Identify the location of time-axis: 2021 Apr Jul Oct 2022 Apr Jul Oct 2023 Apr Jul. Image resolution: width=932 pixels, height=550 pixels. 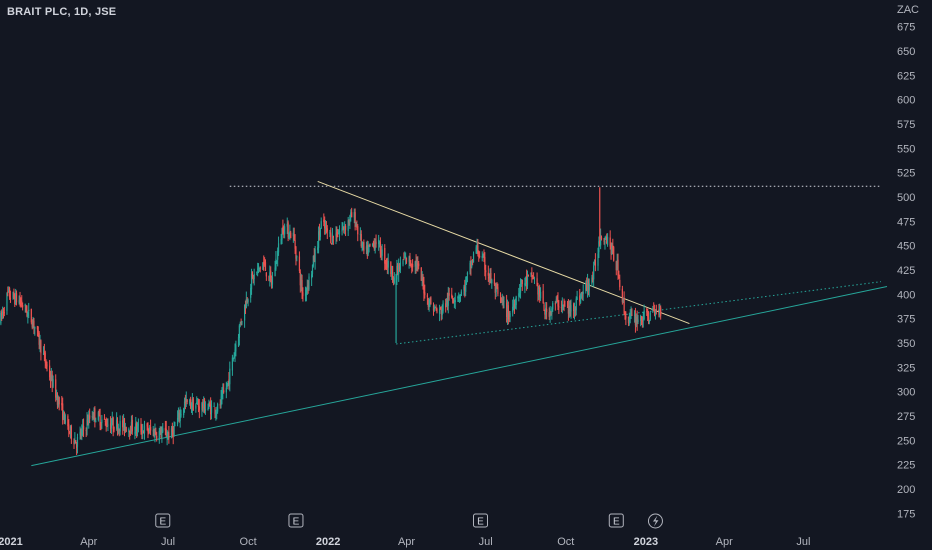
(405, 542).